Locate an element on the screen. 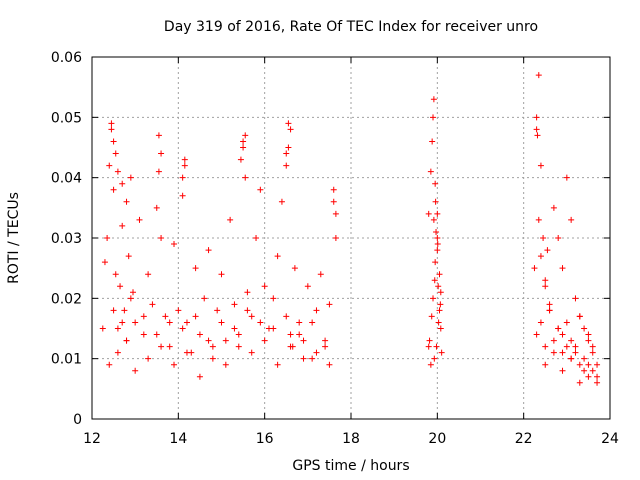  y-tick-label: 0.03 is located at coordinates (66, 239).